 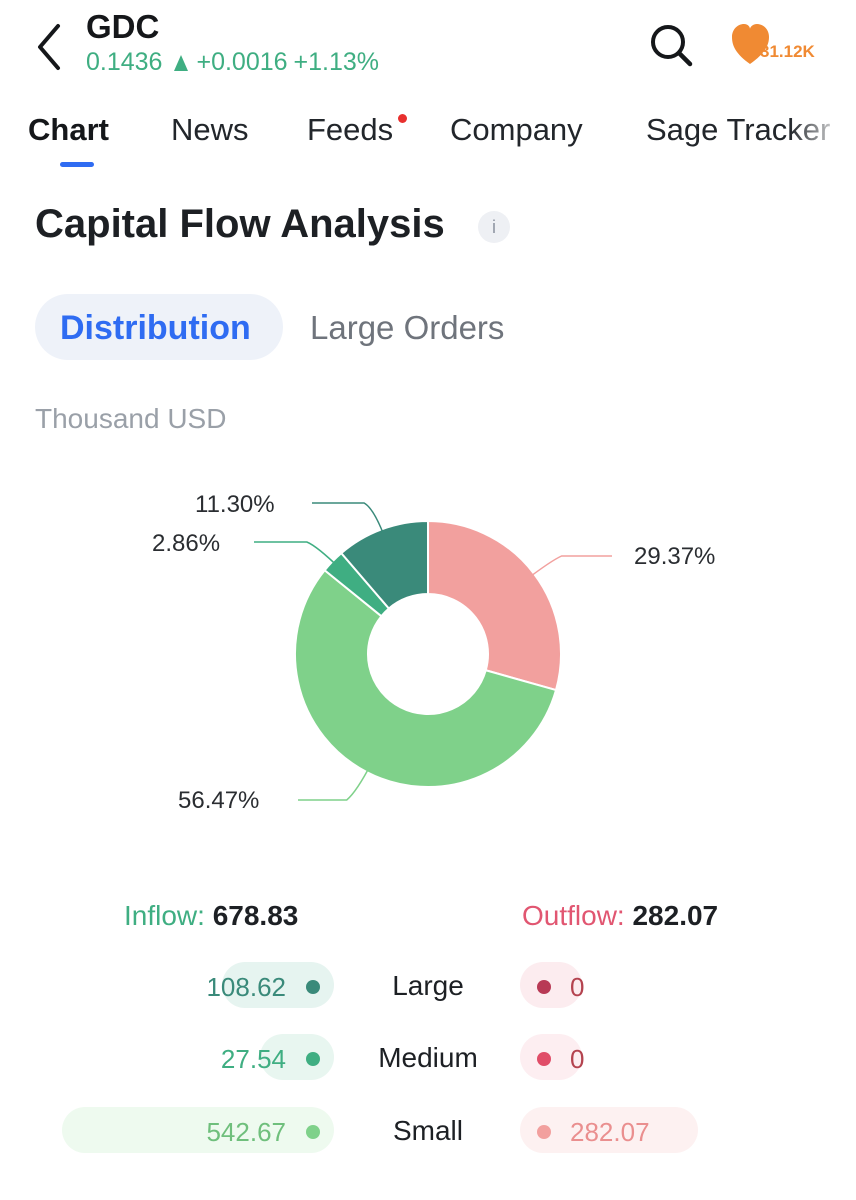 What do you see at coordinates (77, 164) in the screenshot?
I see `active-tab-underline` at bounding box center [77, 164].